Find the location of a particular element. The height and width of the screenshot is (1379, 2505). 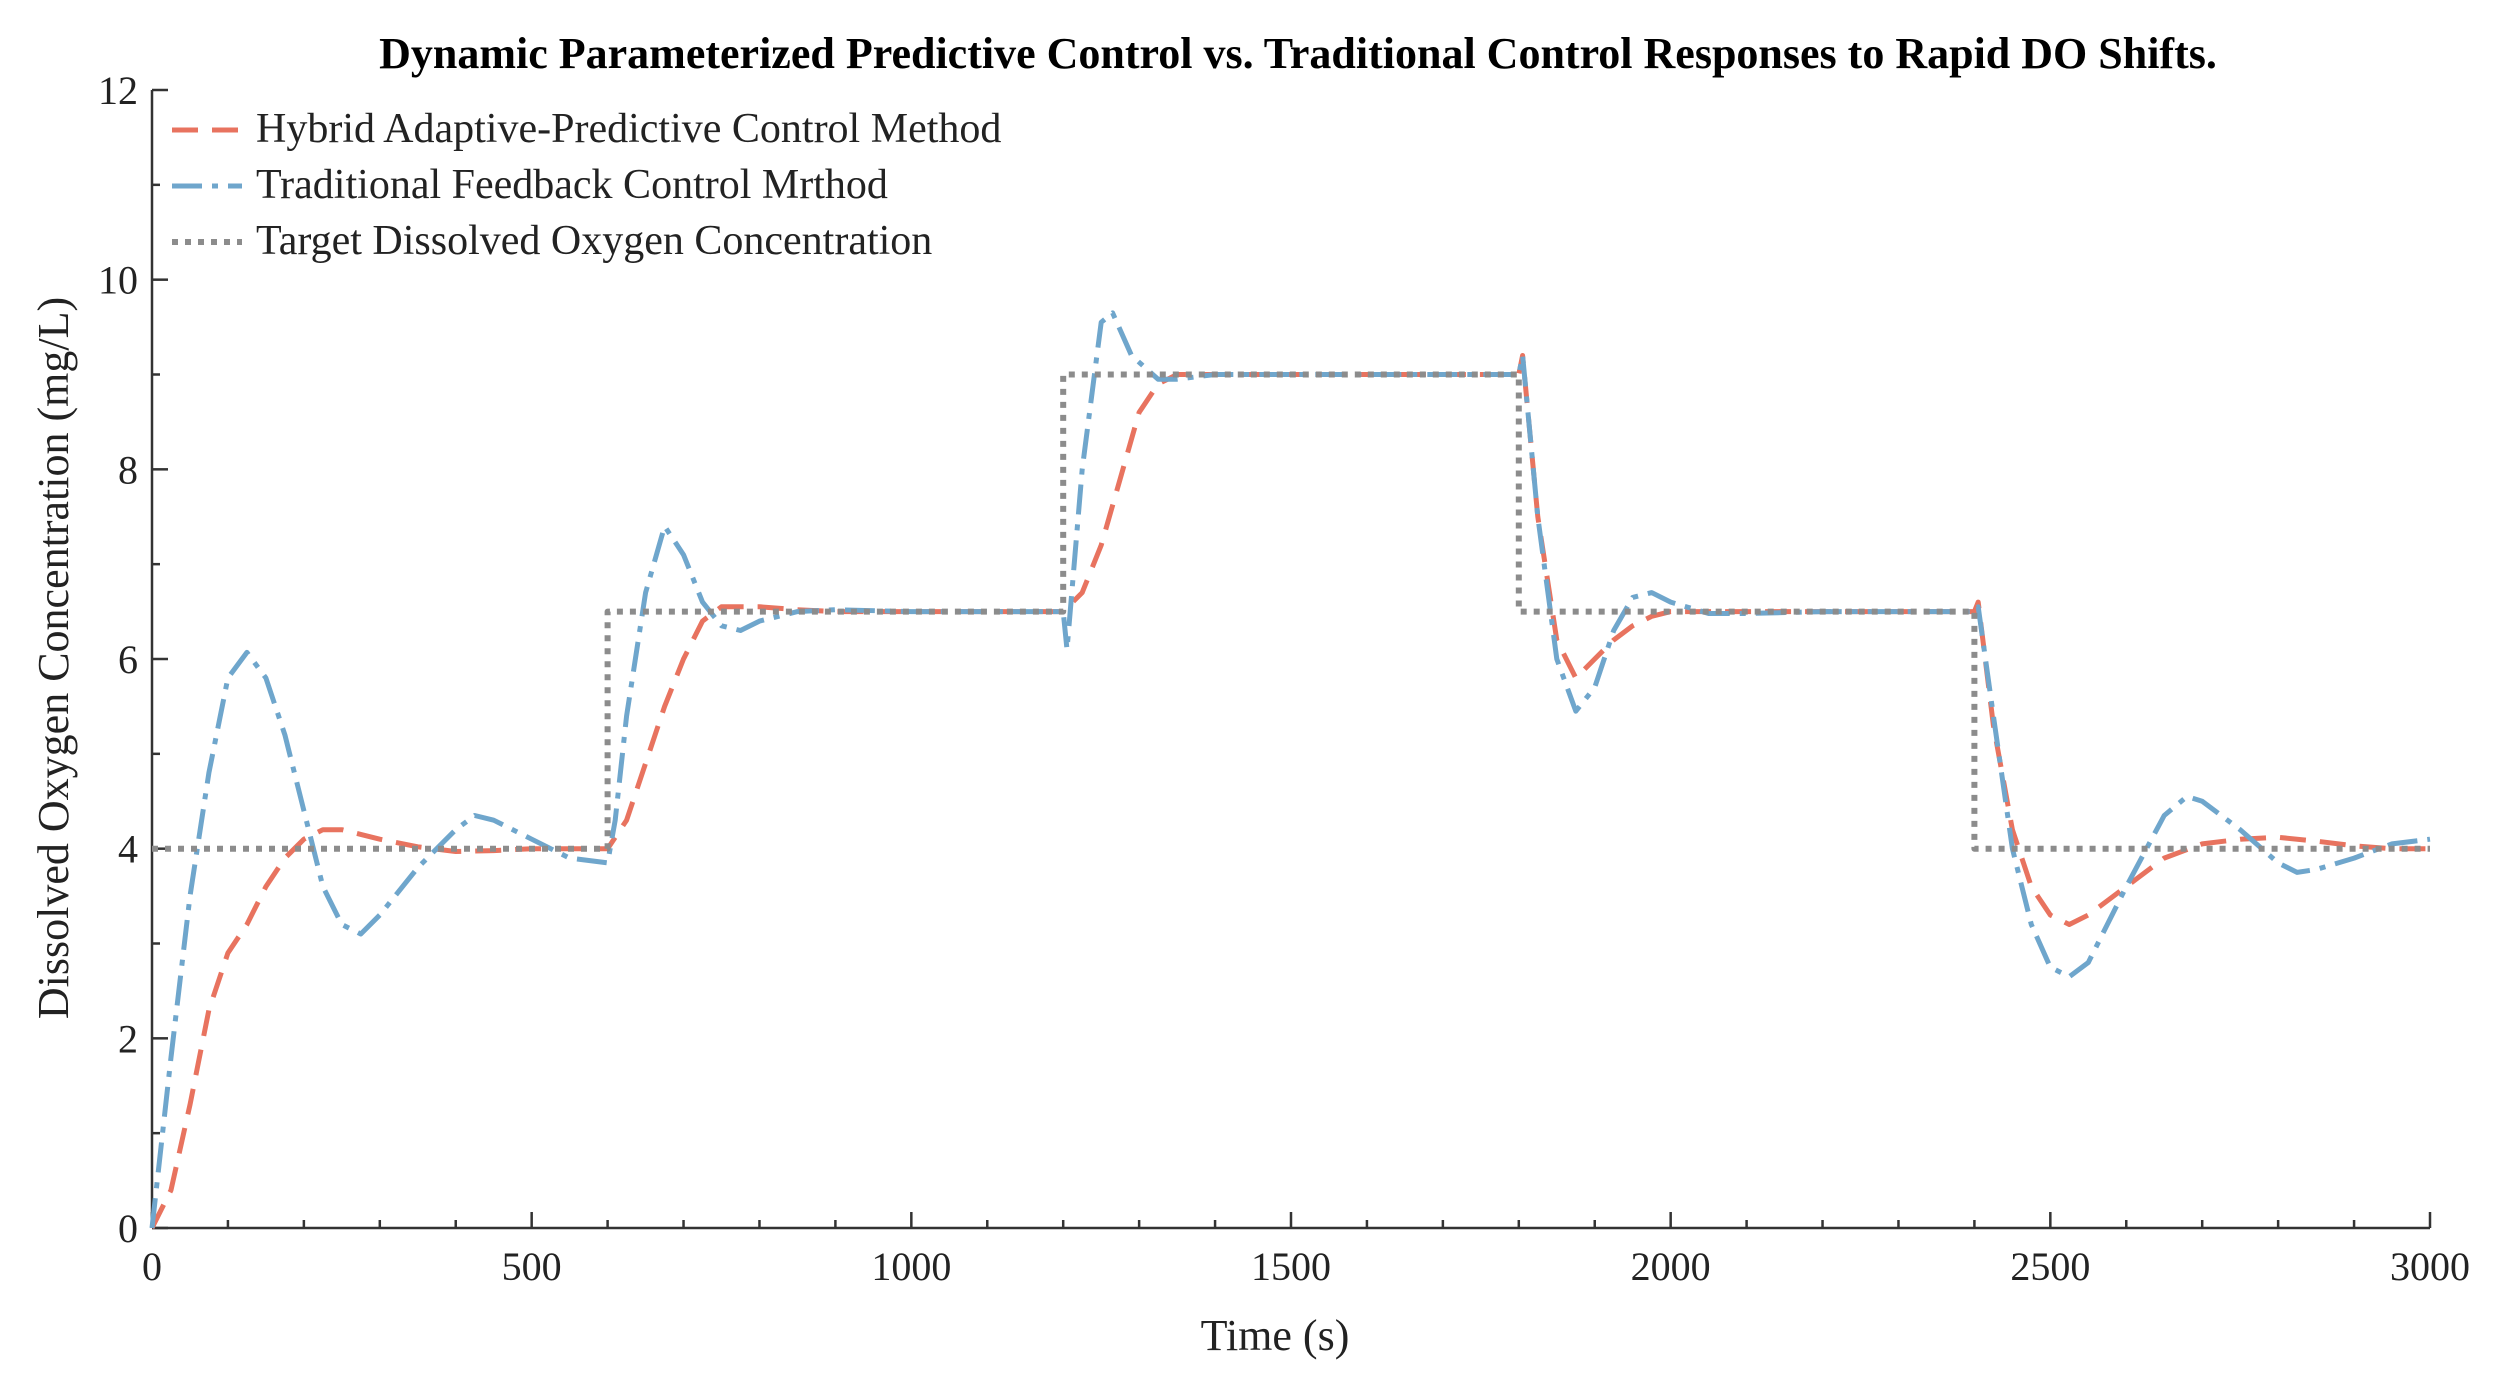

legend-label-3: Target Dissolved Oxygen Concentration is located at coordinates (594, 241).